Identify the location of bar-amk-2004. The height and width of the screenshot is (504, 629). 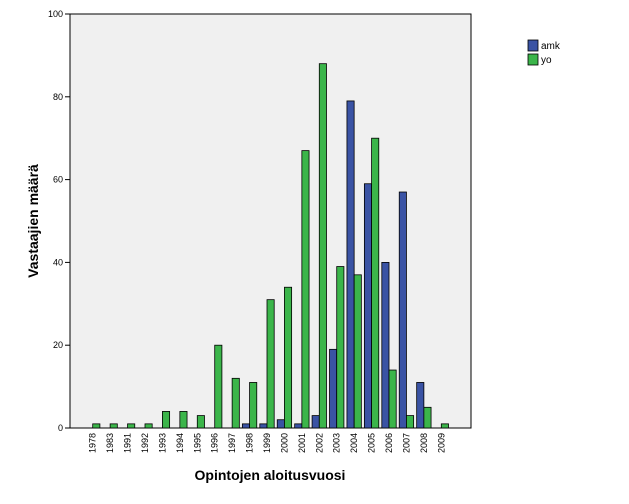
(350, 264).